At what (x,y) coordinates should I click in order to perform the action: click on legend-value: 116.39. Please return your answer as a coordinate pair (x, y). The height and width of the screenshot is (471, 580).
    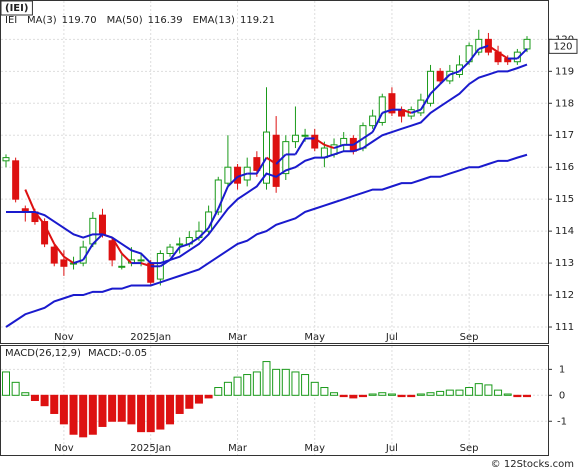
    Looking at the image, I should click on (165, 20).